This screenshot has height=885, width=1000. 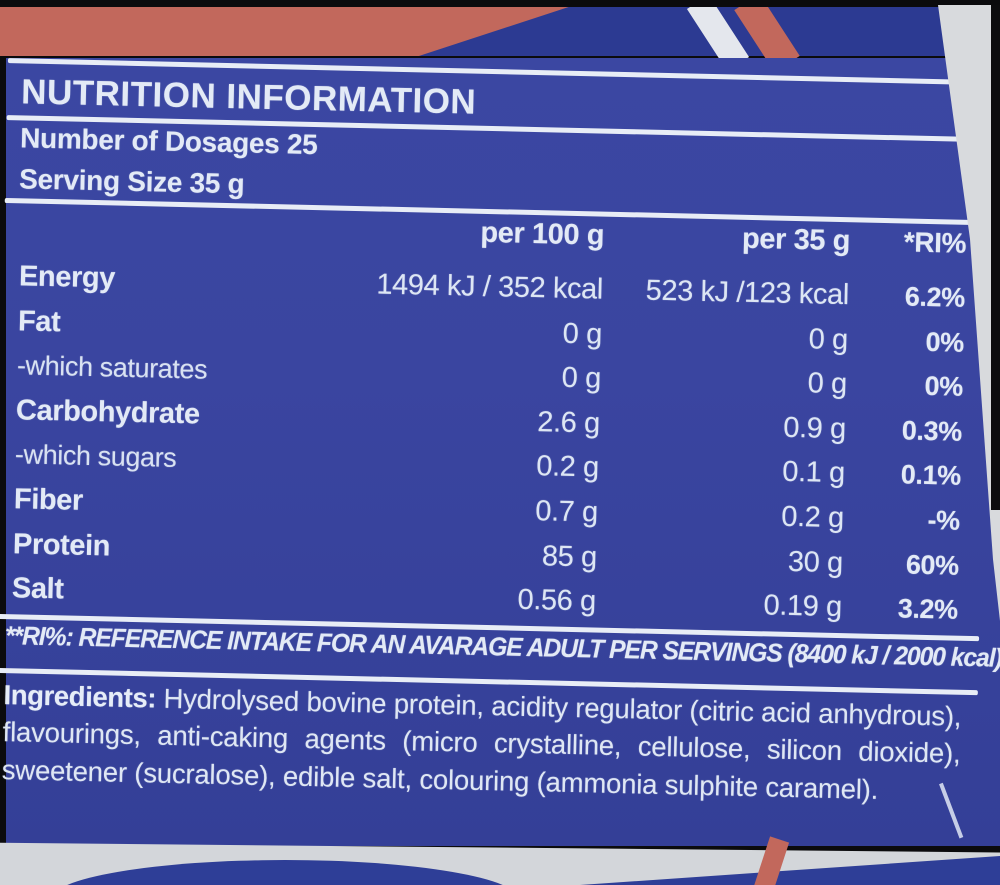 What do you see at coordinates (569, 556) in the screenshot?
I see `per100-value: 85 g` at bounding box center [569, 556].